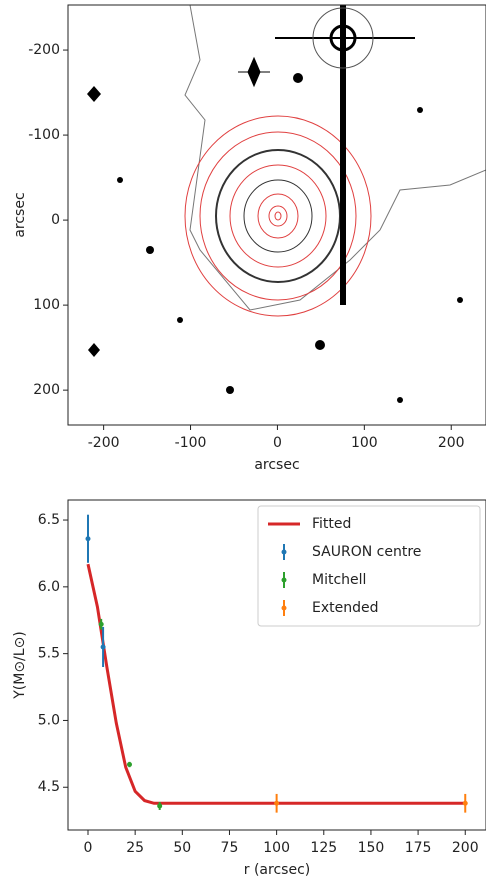  What do you see at coordinates (276, 465) in the screenshot?
I see `x-axis-label: arcsec` at bounding box center [276, 465].